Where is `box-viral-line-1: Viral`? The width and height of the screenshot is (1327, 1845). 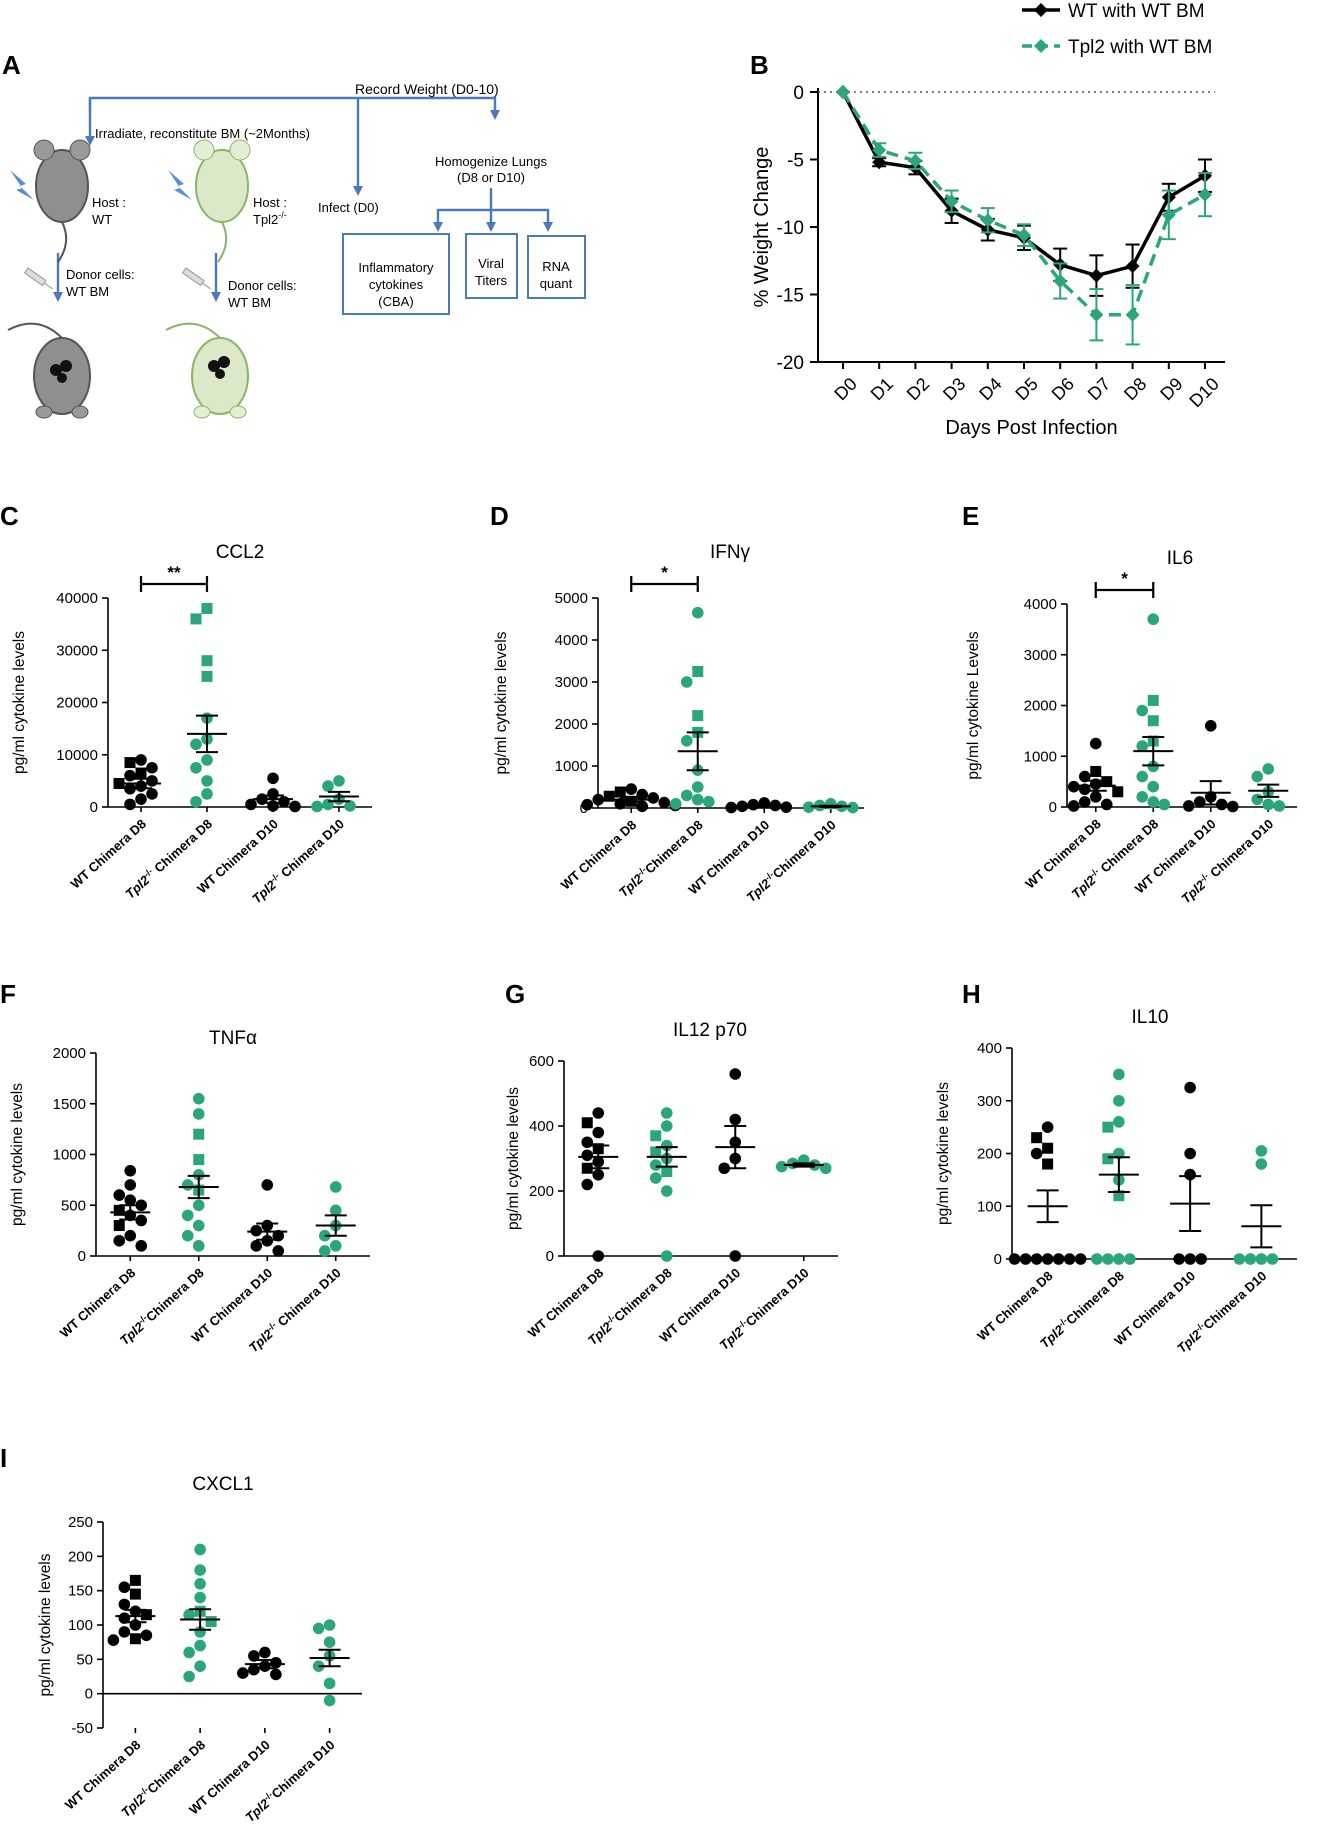
box-viral-line-1: Viral is located at coordinates (491, 263).